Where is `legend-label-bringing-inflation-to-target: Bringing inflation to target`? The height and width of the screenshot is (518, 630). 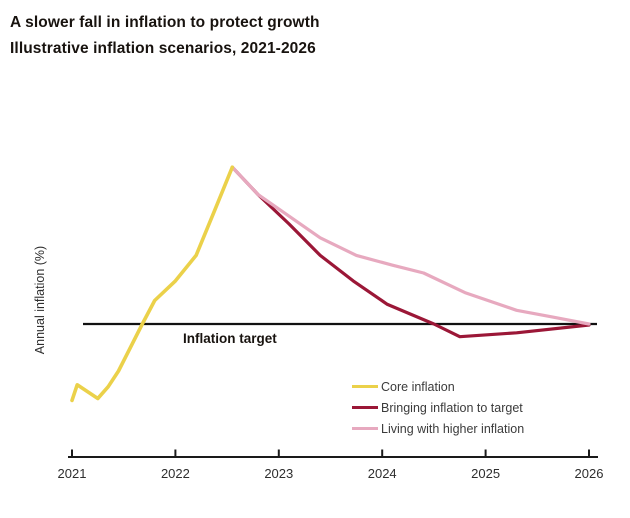 legend-label-bringing-inflation-to-target: Bringing inflation to target is located at coordinates (452, 407).